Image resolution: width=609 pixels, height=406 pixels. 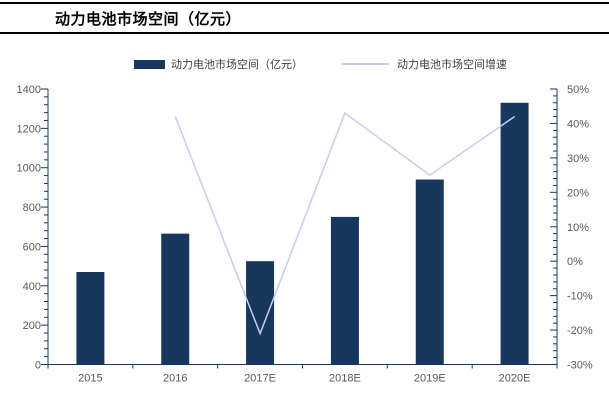 What do you see at coordinates (32, 208) in the screenshot?
I see `left-axis-tick-label: 800` at bounding box center [32, 208].